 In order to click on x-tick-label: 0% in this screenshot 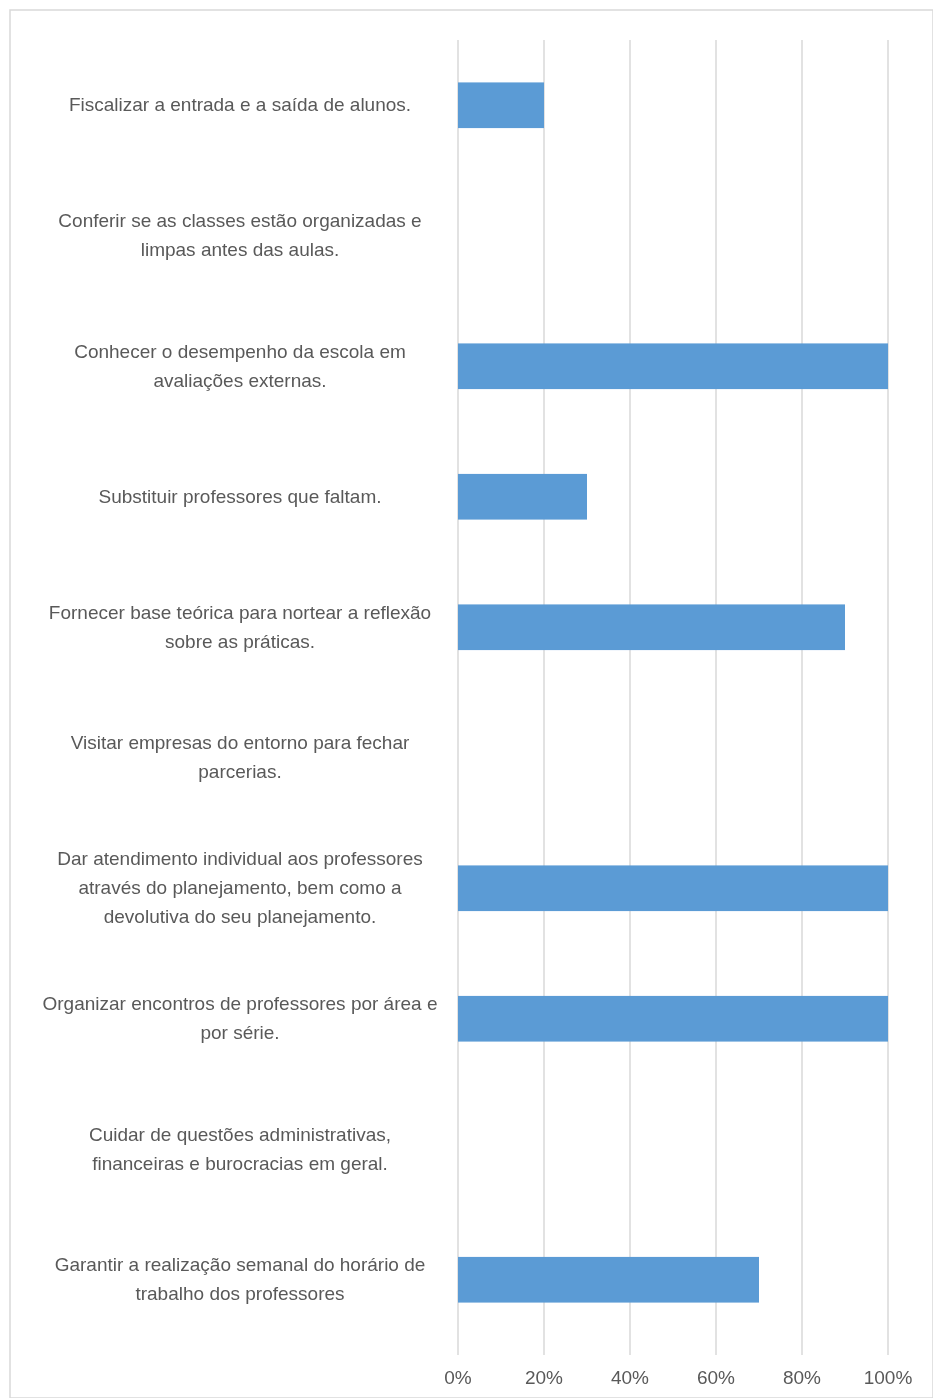, I will do `click(458, 1377)`.